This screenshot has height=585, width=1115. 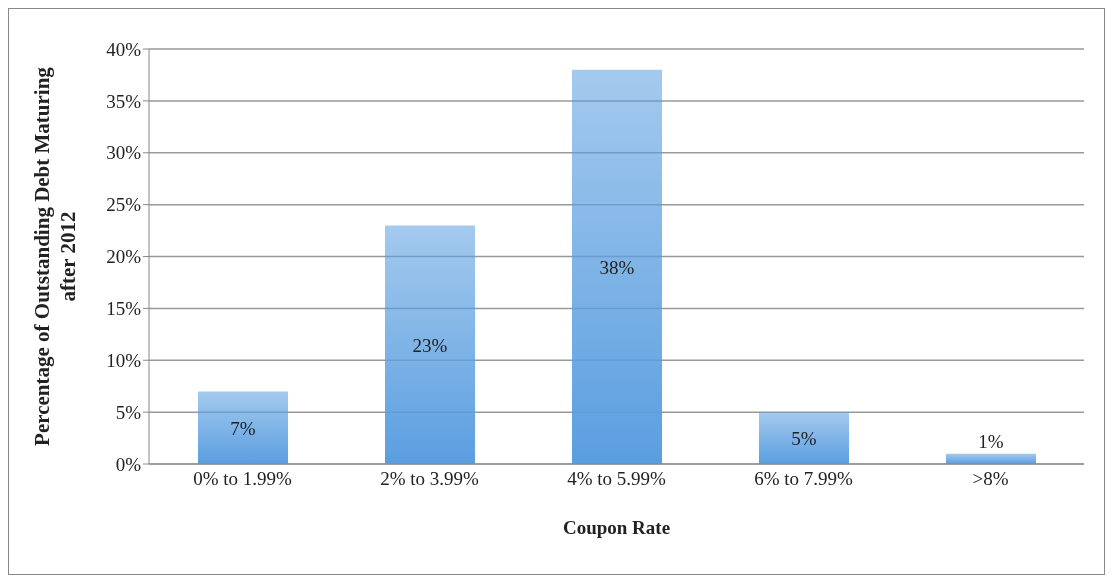 I want to click on data-label: 1%, so click(x=991, y=441).